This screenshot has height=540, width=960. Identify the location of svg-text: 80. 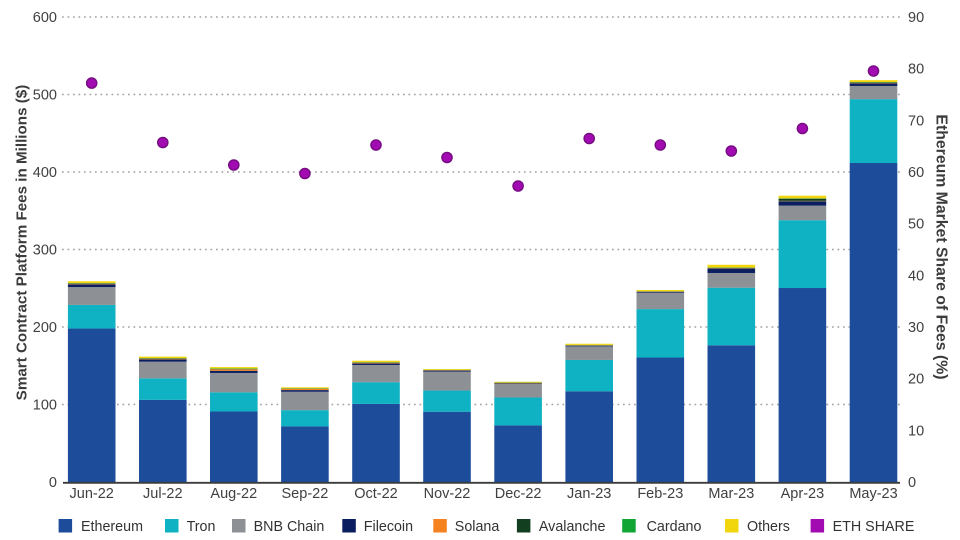
(916, 70).